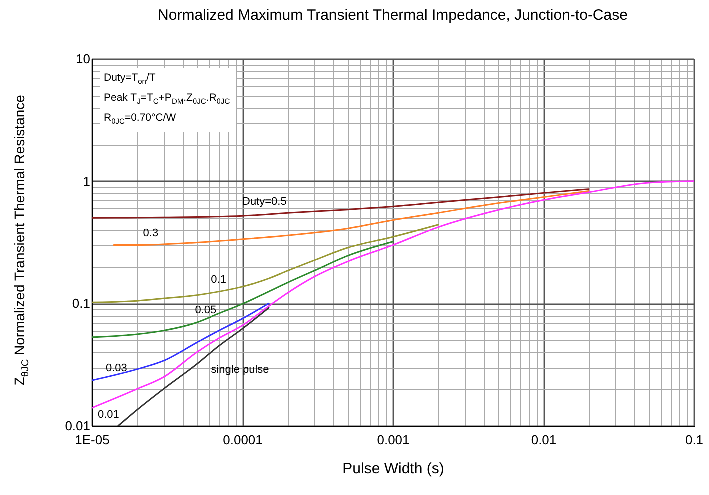 The width and height of the screenshot is (709, 495). Describe the element at coordinates (83, 59) in the screenshot. I see `y-tick-label: 10` at that location.